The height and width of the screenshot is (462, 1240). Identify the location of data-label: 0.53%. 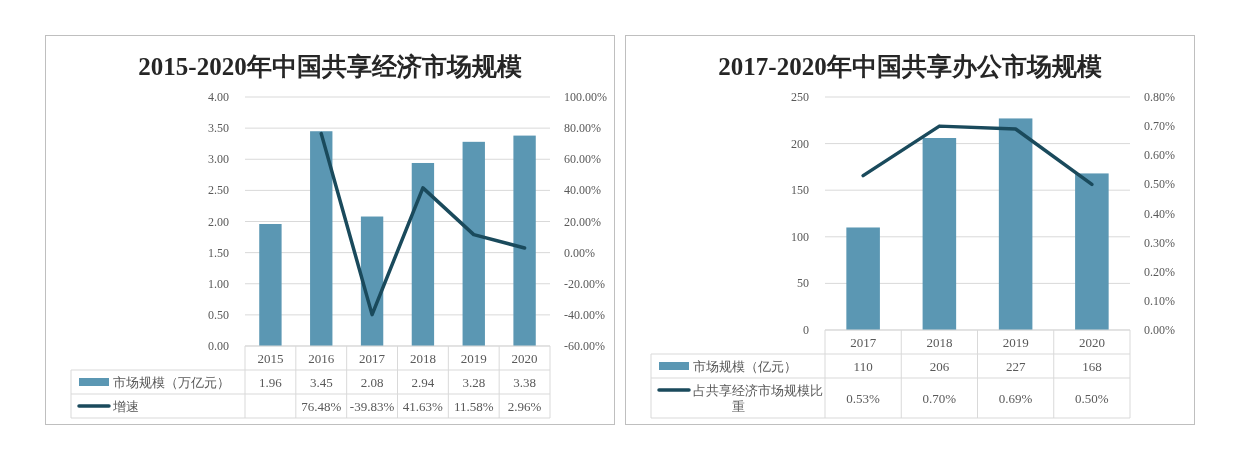
(863, 398).